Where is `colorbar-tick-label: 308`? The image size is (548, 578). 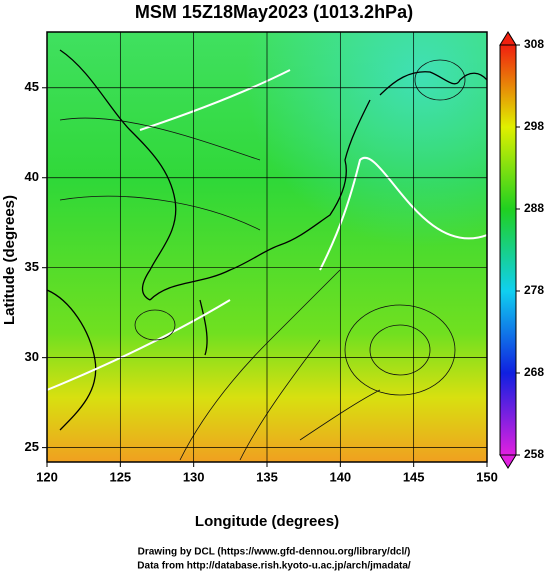
colorbar-tick-label: 308 is located at coordinates (534, 44).